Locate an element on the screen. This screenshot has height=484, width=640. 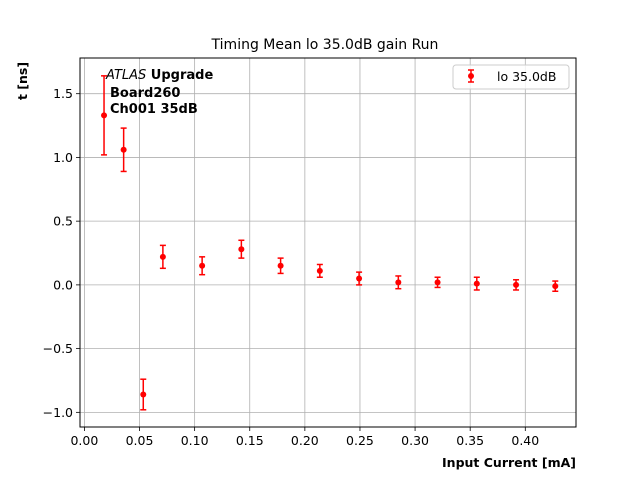
x-tick-label: 0.00 is located at coordinates (84, 440).